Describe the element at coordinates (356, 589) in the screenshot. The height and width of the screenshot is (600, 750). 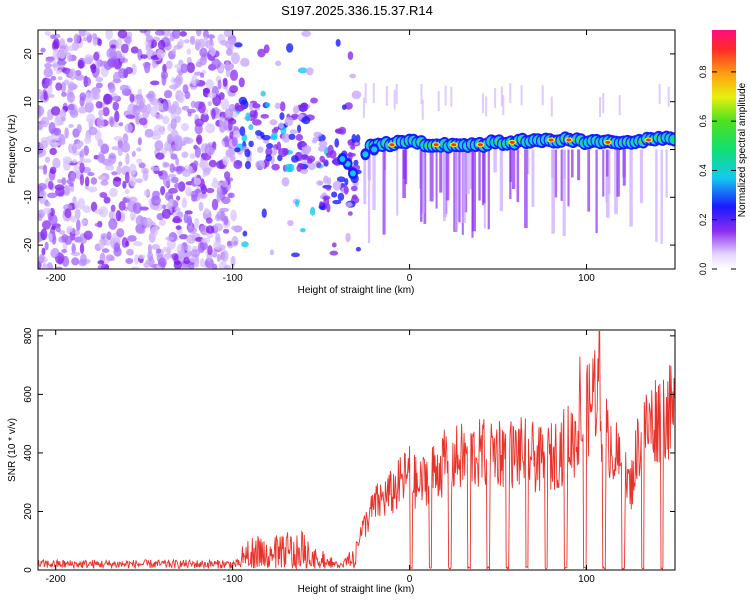
I see `snr-xlabel: Height of straight line (km)` at that location.